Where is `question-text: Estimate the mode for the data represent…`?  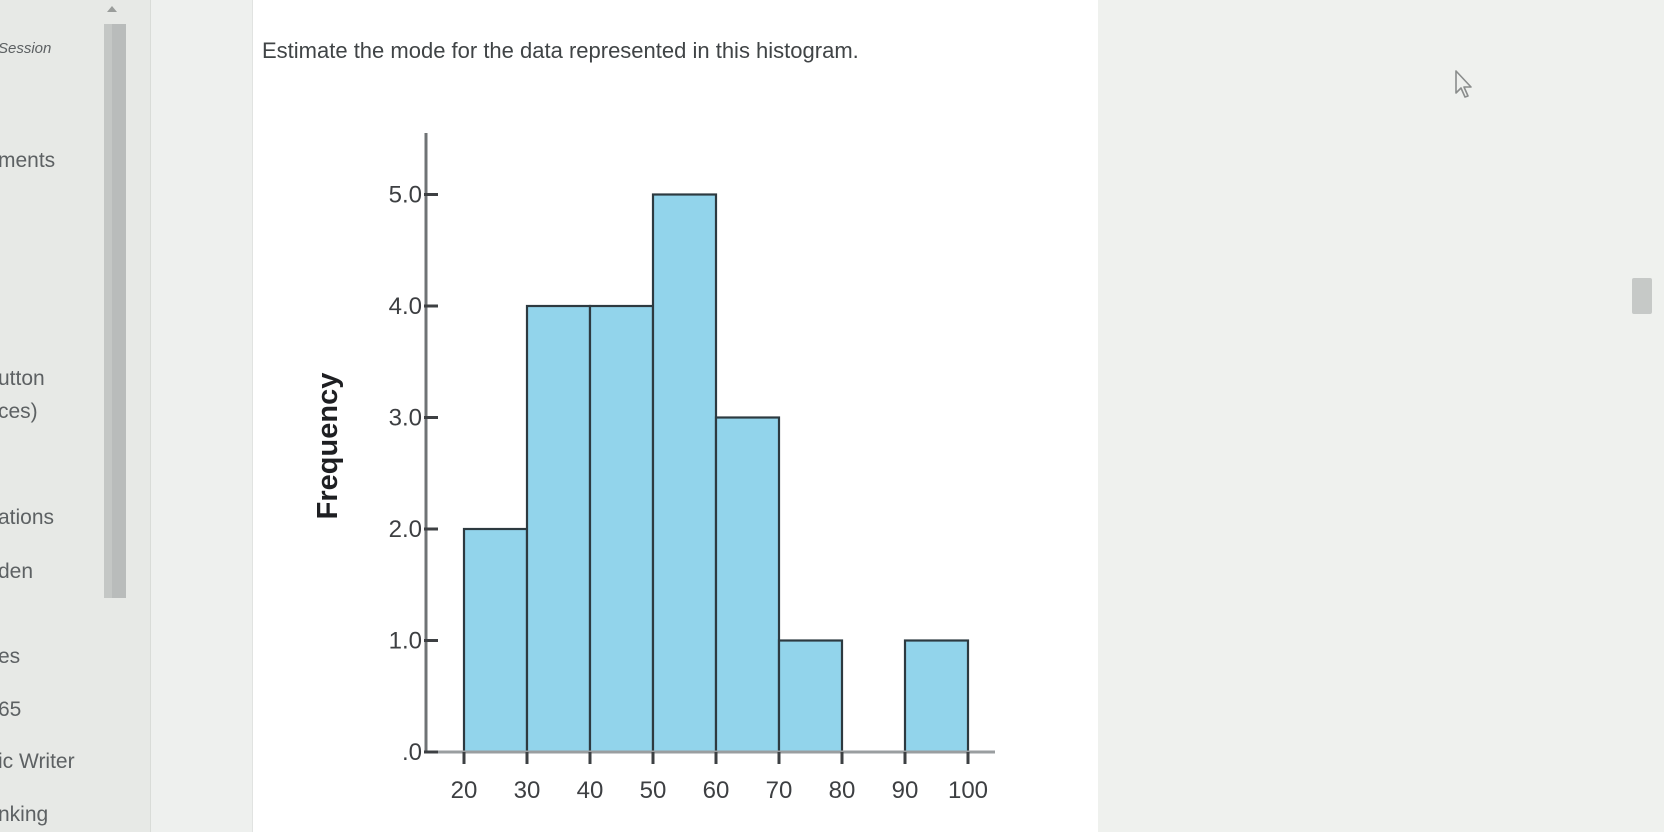
question-text: Estimate the mode for the data represent… is located at coordinates (560, 50).